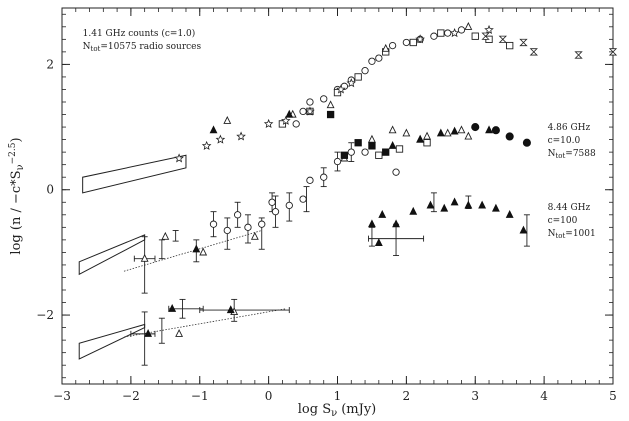 This screenshot has height=421, width=629. Describe the element at coordinates (338, 396) in the screenshot. I see `x-tick-label: 1` at that location.